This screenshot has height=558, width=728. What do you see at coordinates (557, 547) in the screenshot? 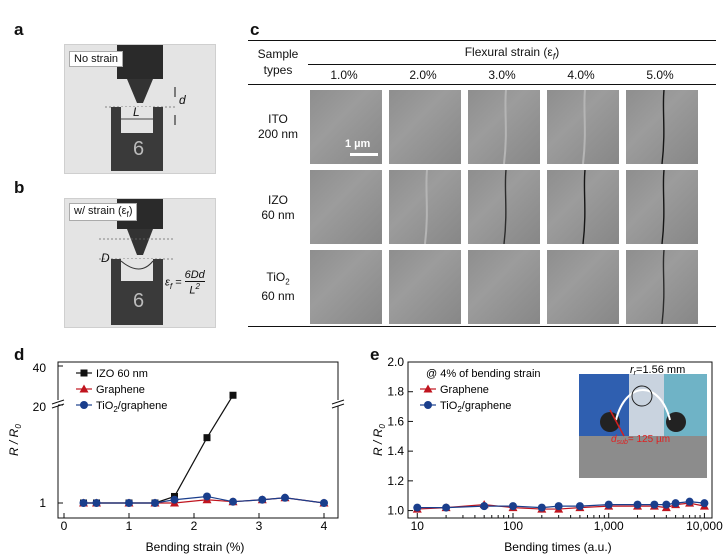
I see `chart-e-xlabel: Bending times (a.u.)` at bounding box center [557, 547].